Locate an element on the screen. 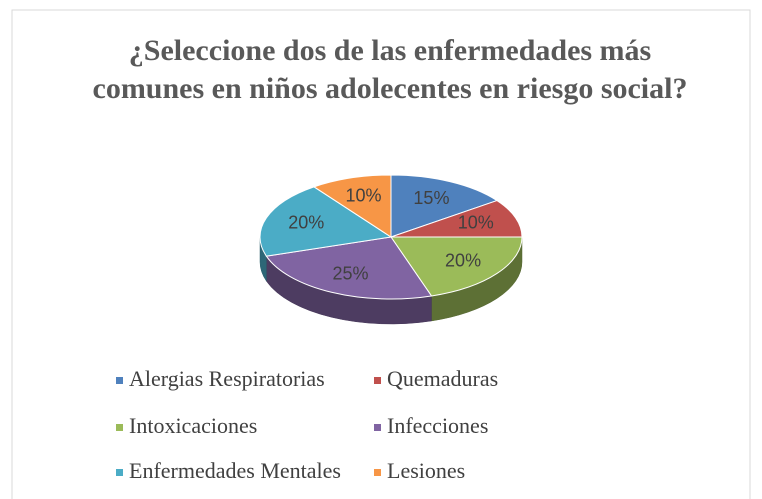  legend-label: Infecciones is located at coordinates (437, 425).